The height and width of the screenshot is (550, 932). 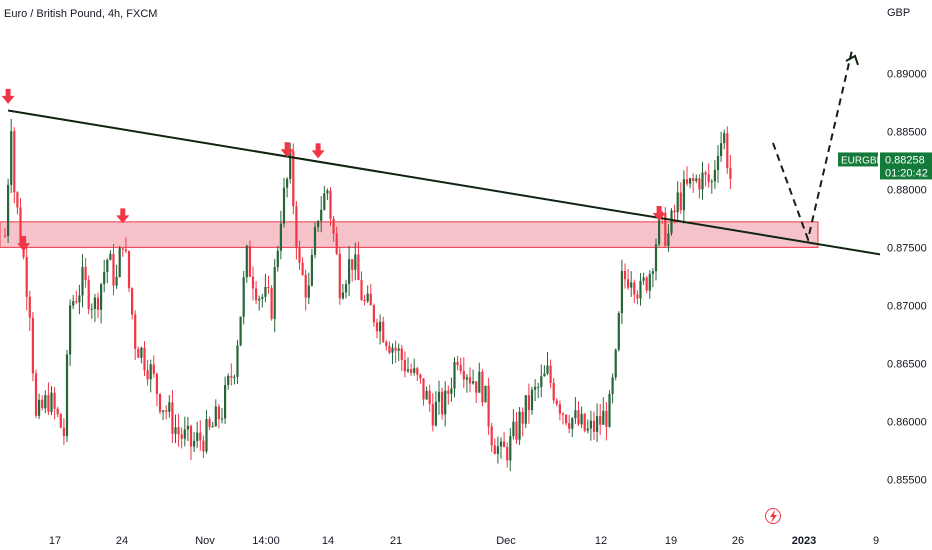 What do you see at coordinates (773, 516) in the screenshot?
I see `lightning-icon` at bounding box center [773, 516].